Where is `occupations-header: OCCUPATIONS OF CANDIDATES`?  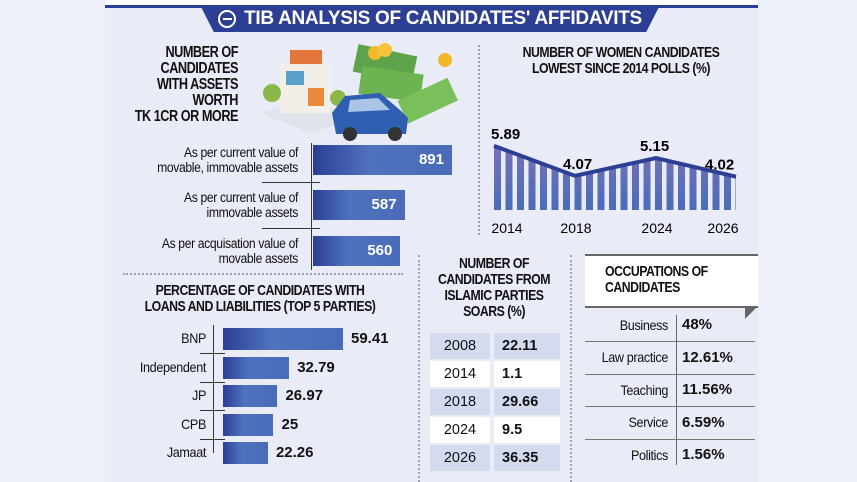 occupations-header: OCCUPATIONS OF CANDIDATES is located at coordinates (671, 281).